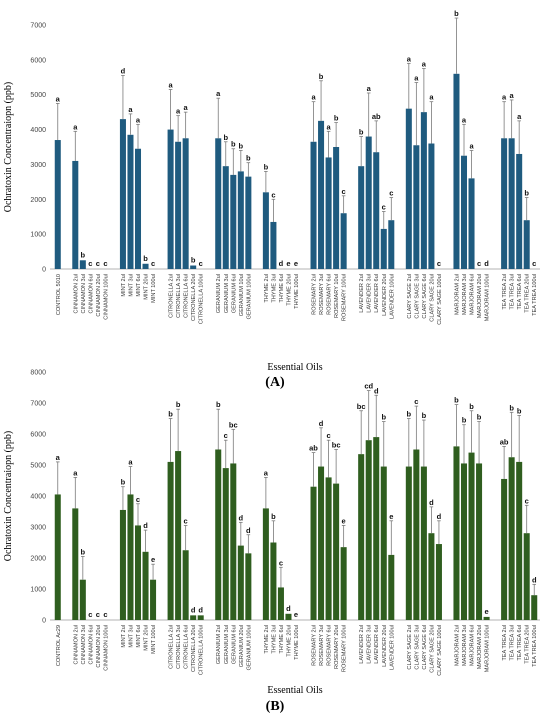  Describe the element at coordinates (440, 299) in the screenshot. I see `x-tick-label: CLARY SAGE 100ul` at that location.